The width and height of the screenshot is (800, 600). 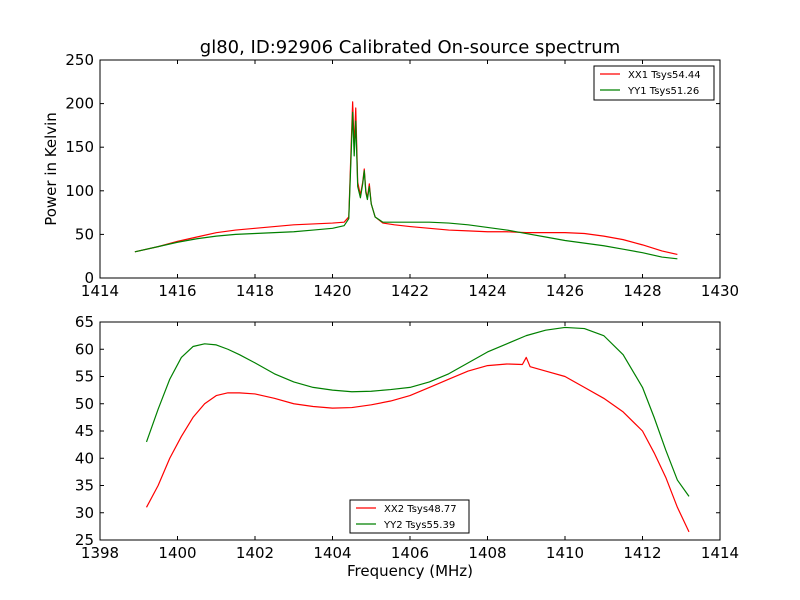 What do you see at coordinates (84, 486) in the screenshot?
I see `bottom-y-tick-label: 35` at bounding box center [84, 486].